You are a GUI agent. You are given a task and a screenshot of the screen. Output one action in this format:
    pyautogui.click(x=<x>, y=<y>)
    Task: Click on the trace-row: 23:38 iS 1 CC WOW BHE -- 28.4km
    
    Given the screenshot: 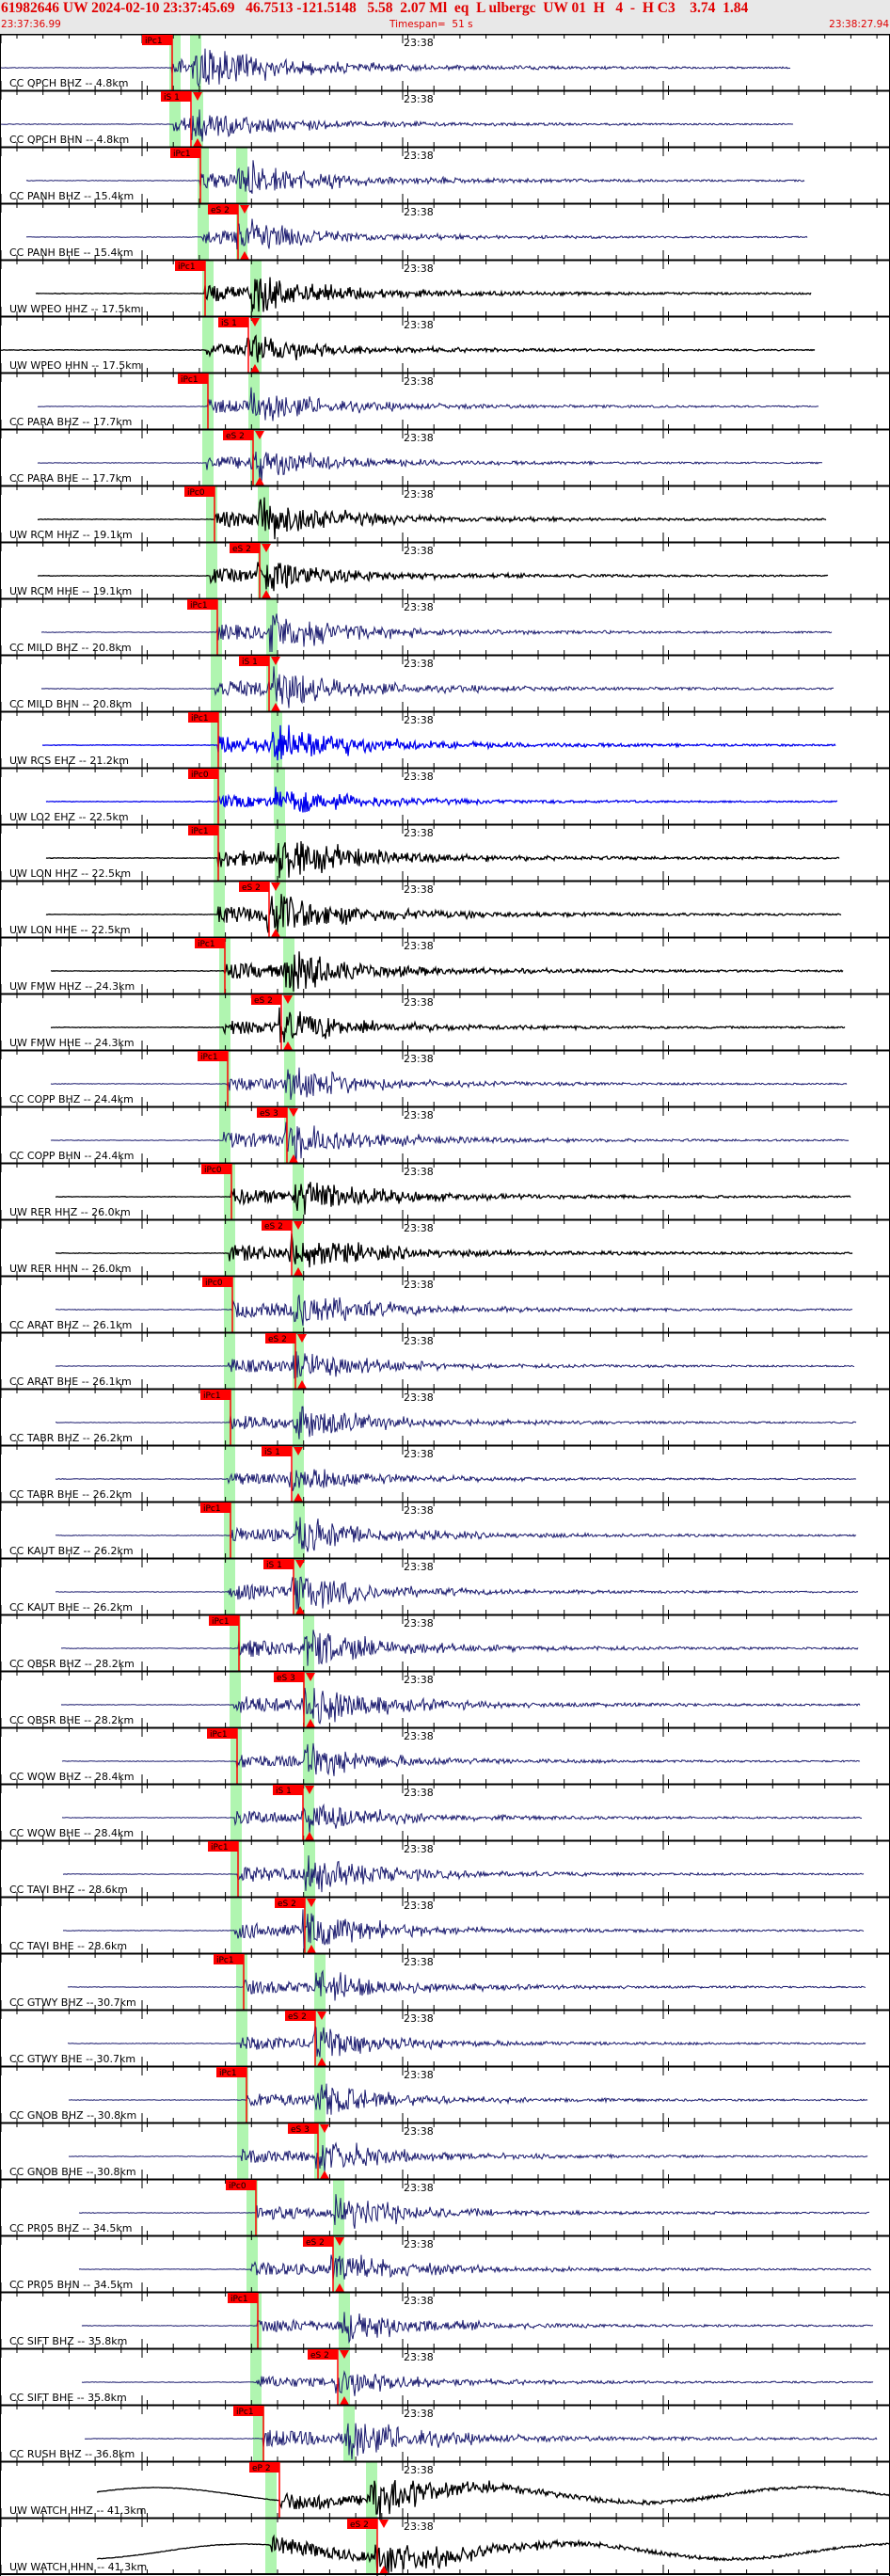 What is the action you would take?
    pyautogui.click(x=445, y=1811)
    